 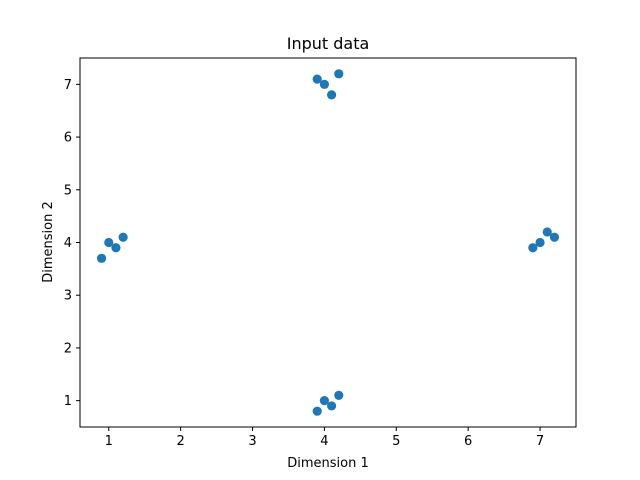 I want to click on x-tick-label: 3, so click(x=252, y=441).